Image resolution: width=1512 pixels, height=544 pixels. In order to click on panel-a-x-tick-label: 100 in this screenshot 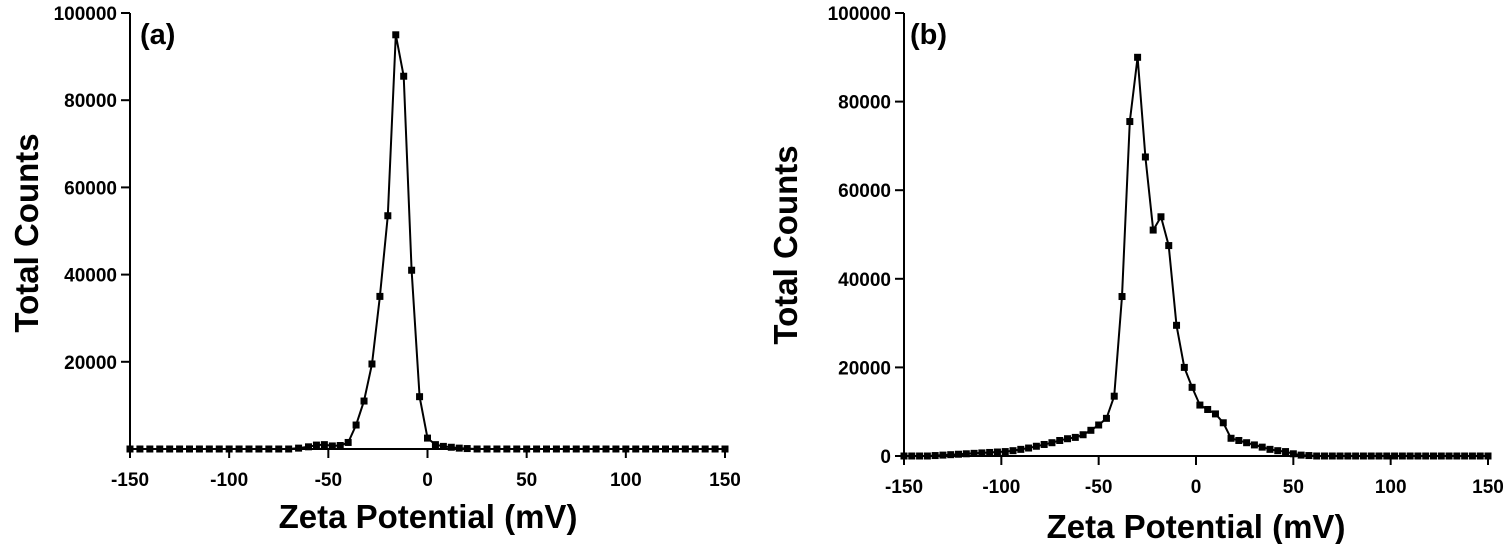, I will do `click(626, 480)`.